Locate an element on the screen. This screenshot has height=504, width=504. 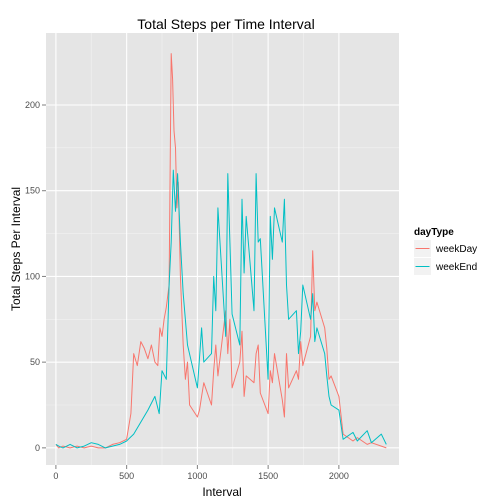
chart-title: Total Steps per Time Interval is located at coordinates (225, 24).